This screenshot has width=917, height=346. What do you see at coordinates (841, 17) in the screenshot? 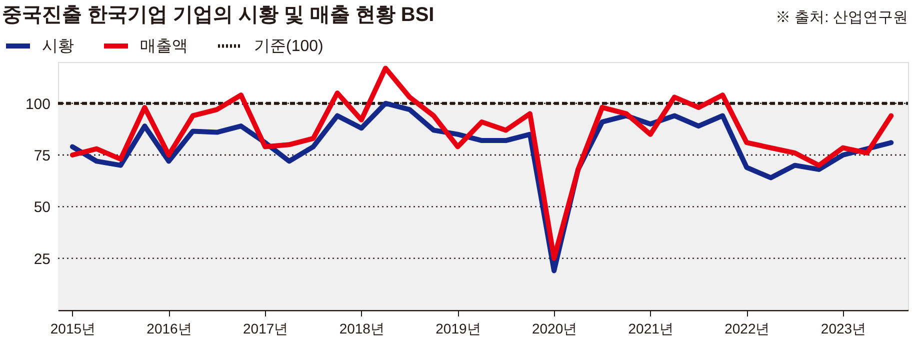
I see `text: ※ 출처: 산업연구원` at bounding box center [841, 17].